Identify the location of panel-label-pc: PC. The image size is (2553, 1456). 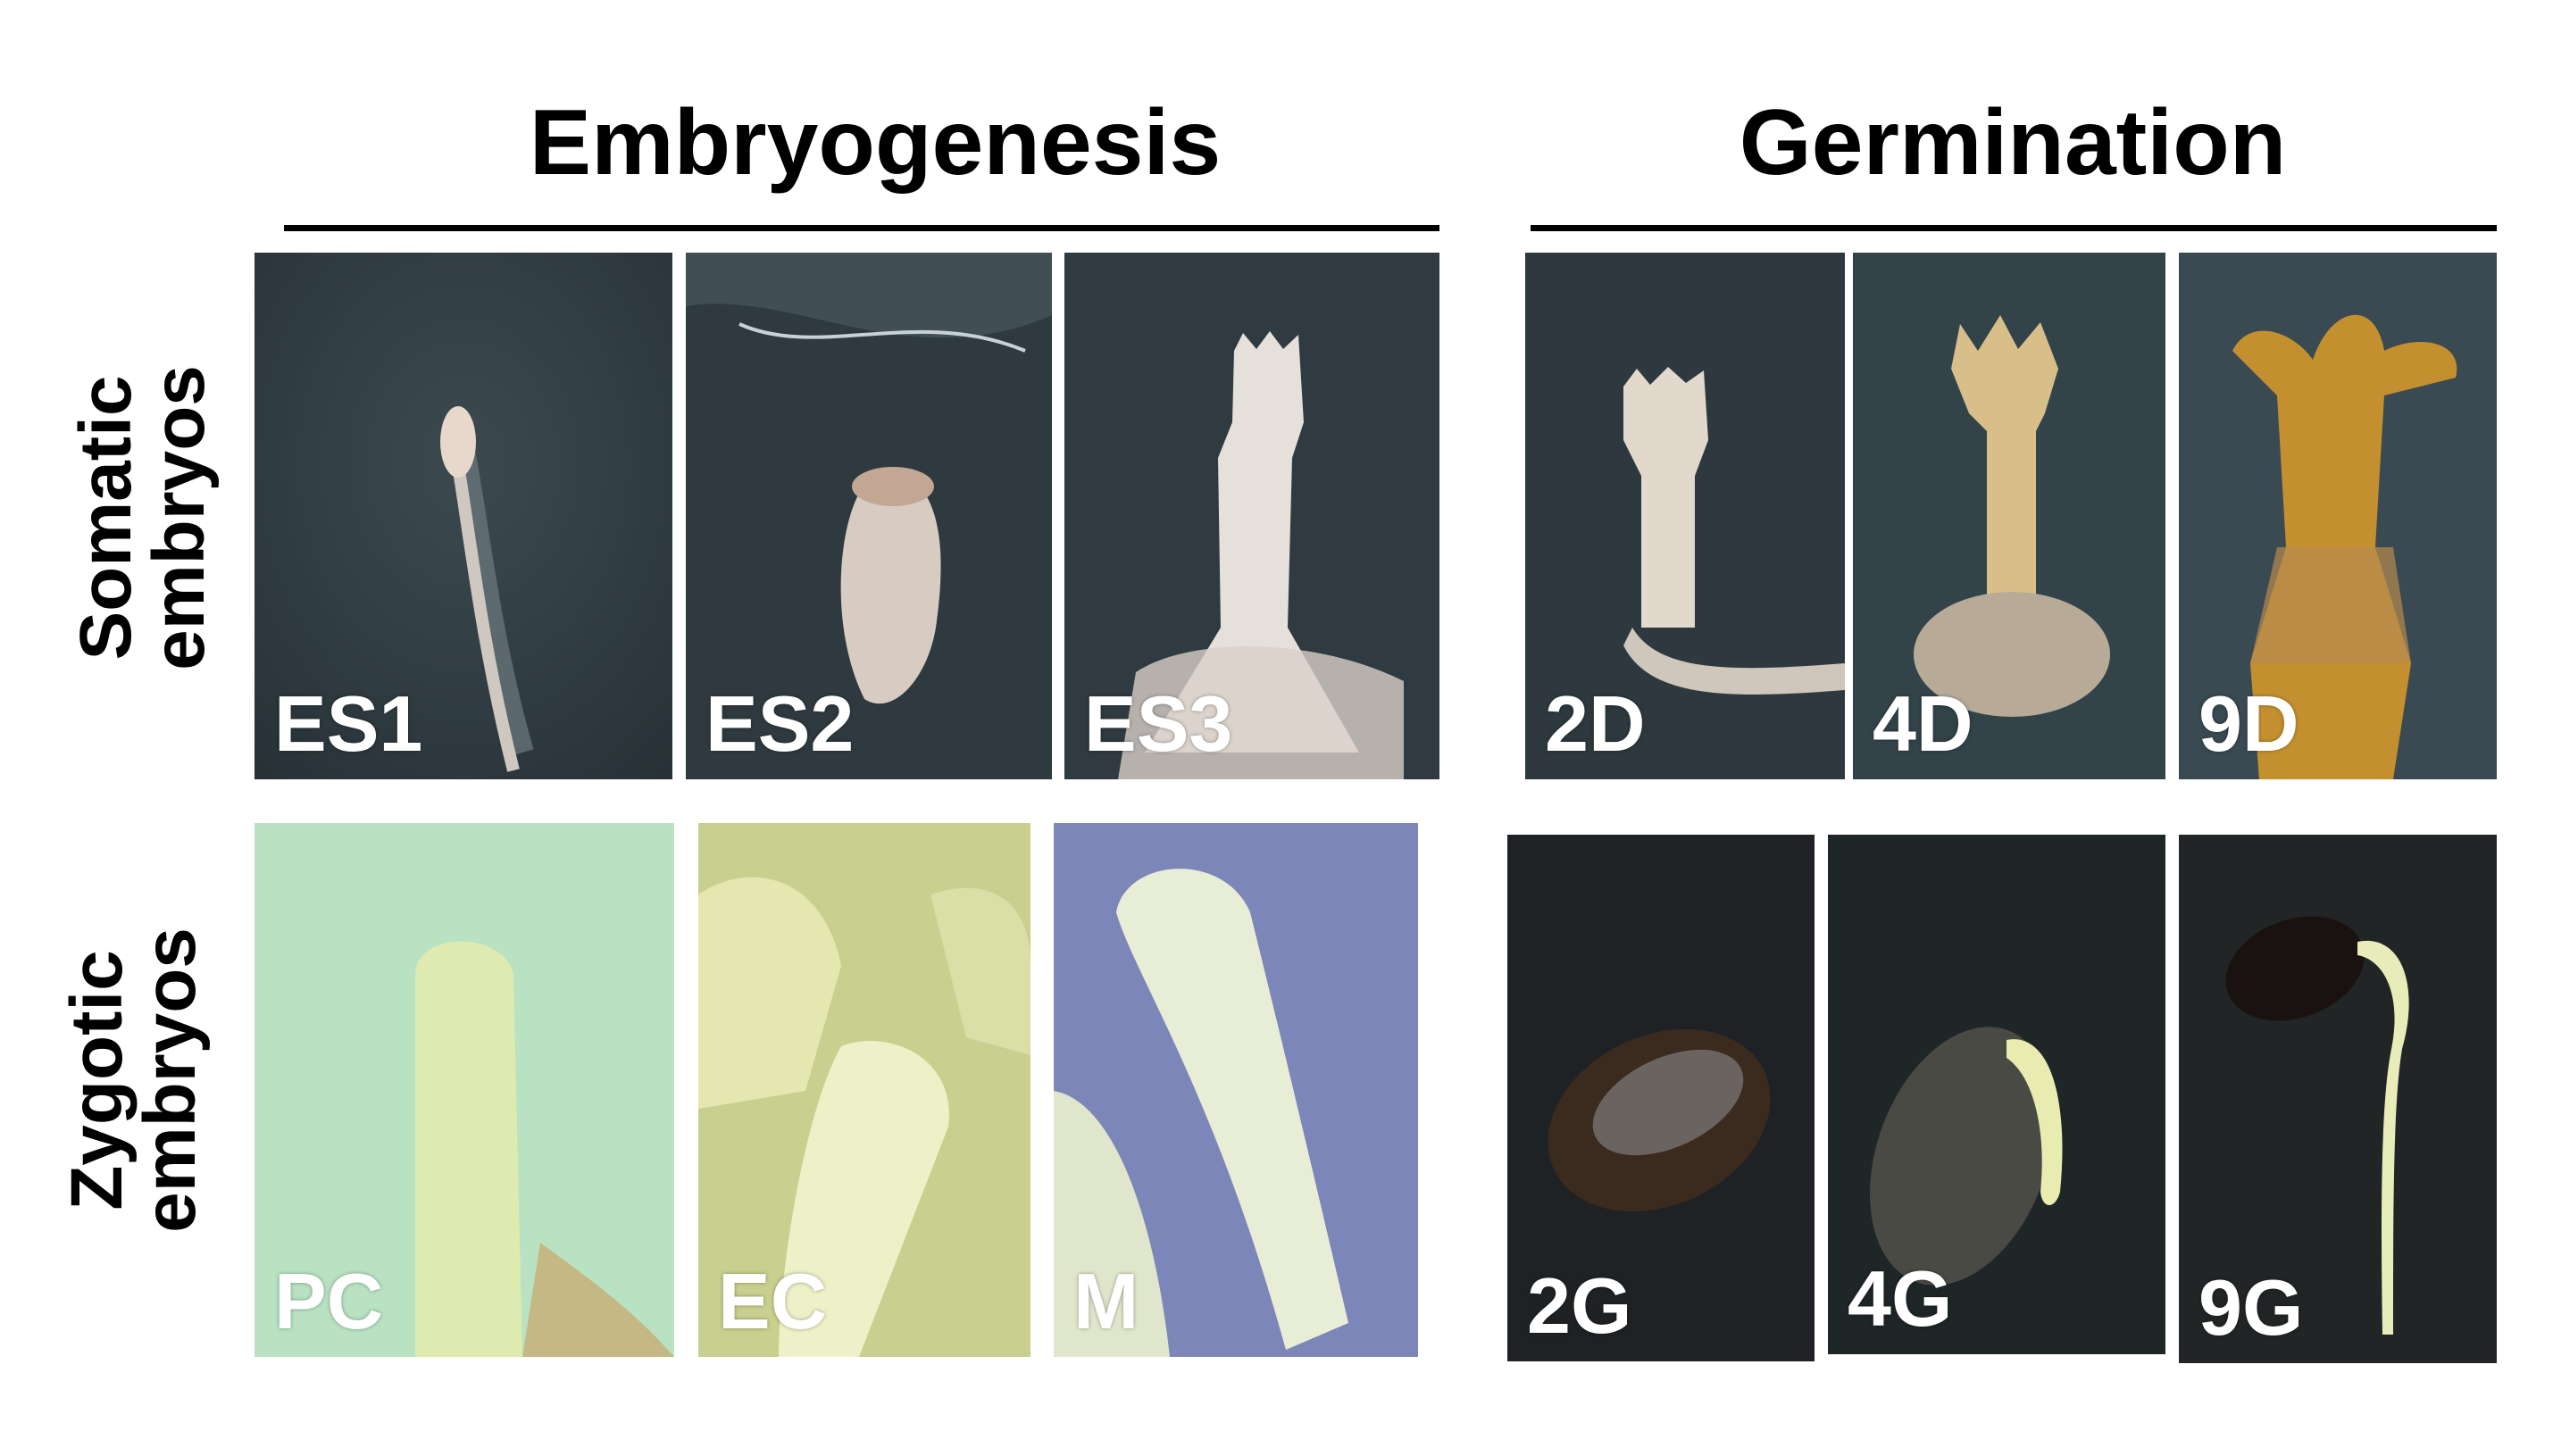
(329, 1301).